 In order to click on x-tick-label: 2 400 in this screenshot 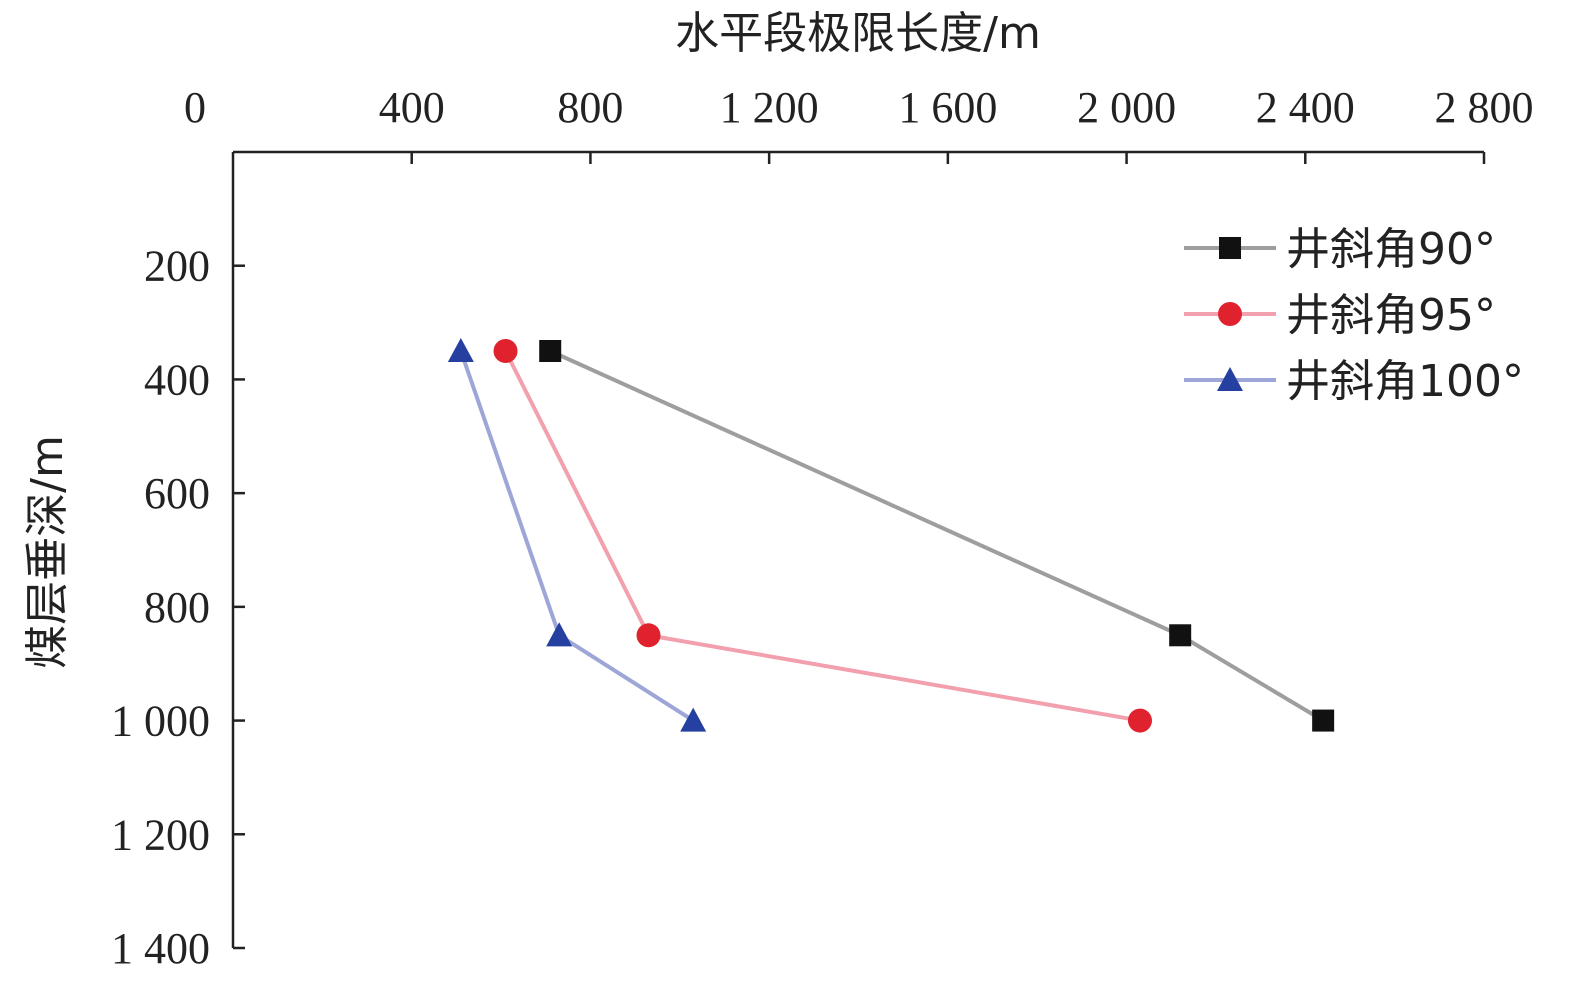, I will do `click(1305, 107)`.